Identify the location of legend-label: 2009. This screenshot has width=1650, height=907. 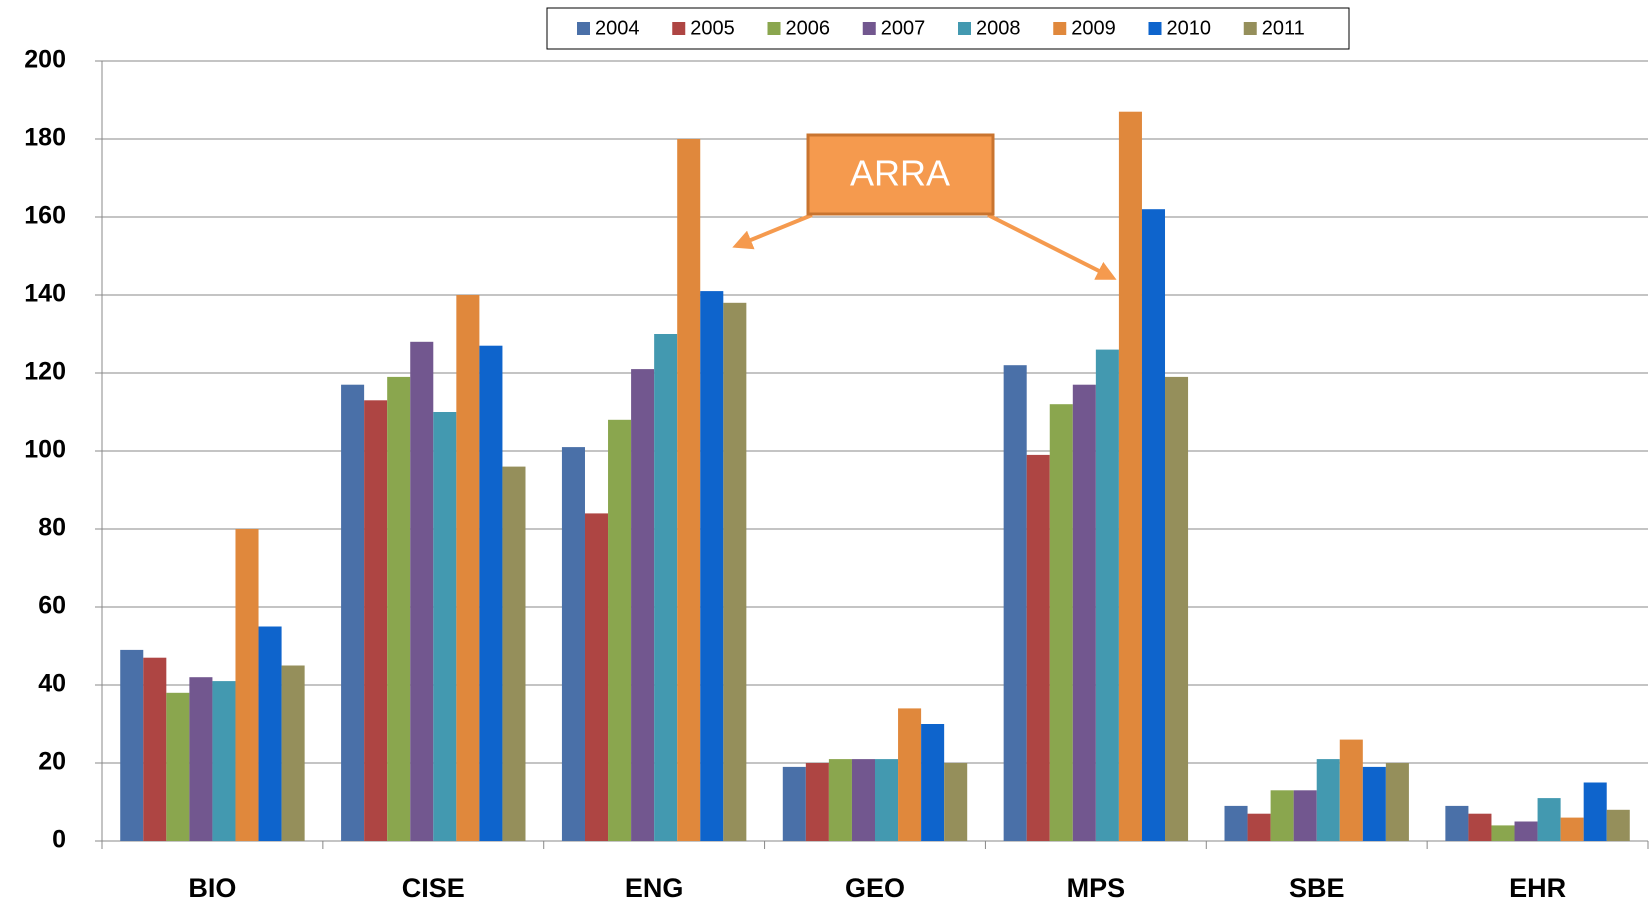
(1093, 28).